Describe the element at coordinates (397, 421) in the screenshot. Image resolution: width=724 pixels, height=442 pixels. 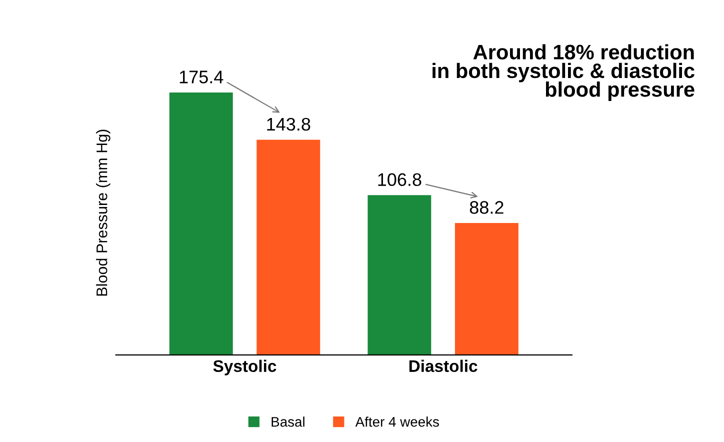
I see `legend-label: After 4 weeks` at that location.